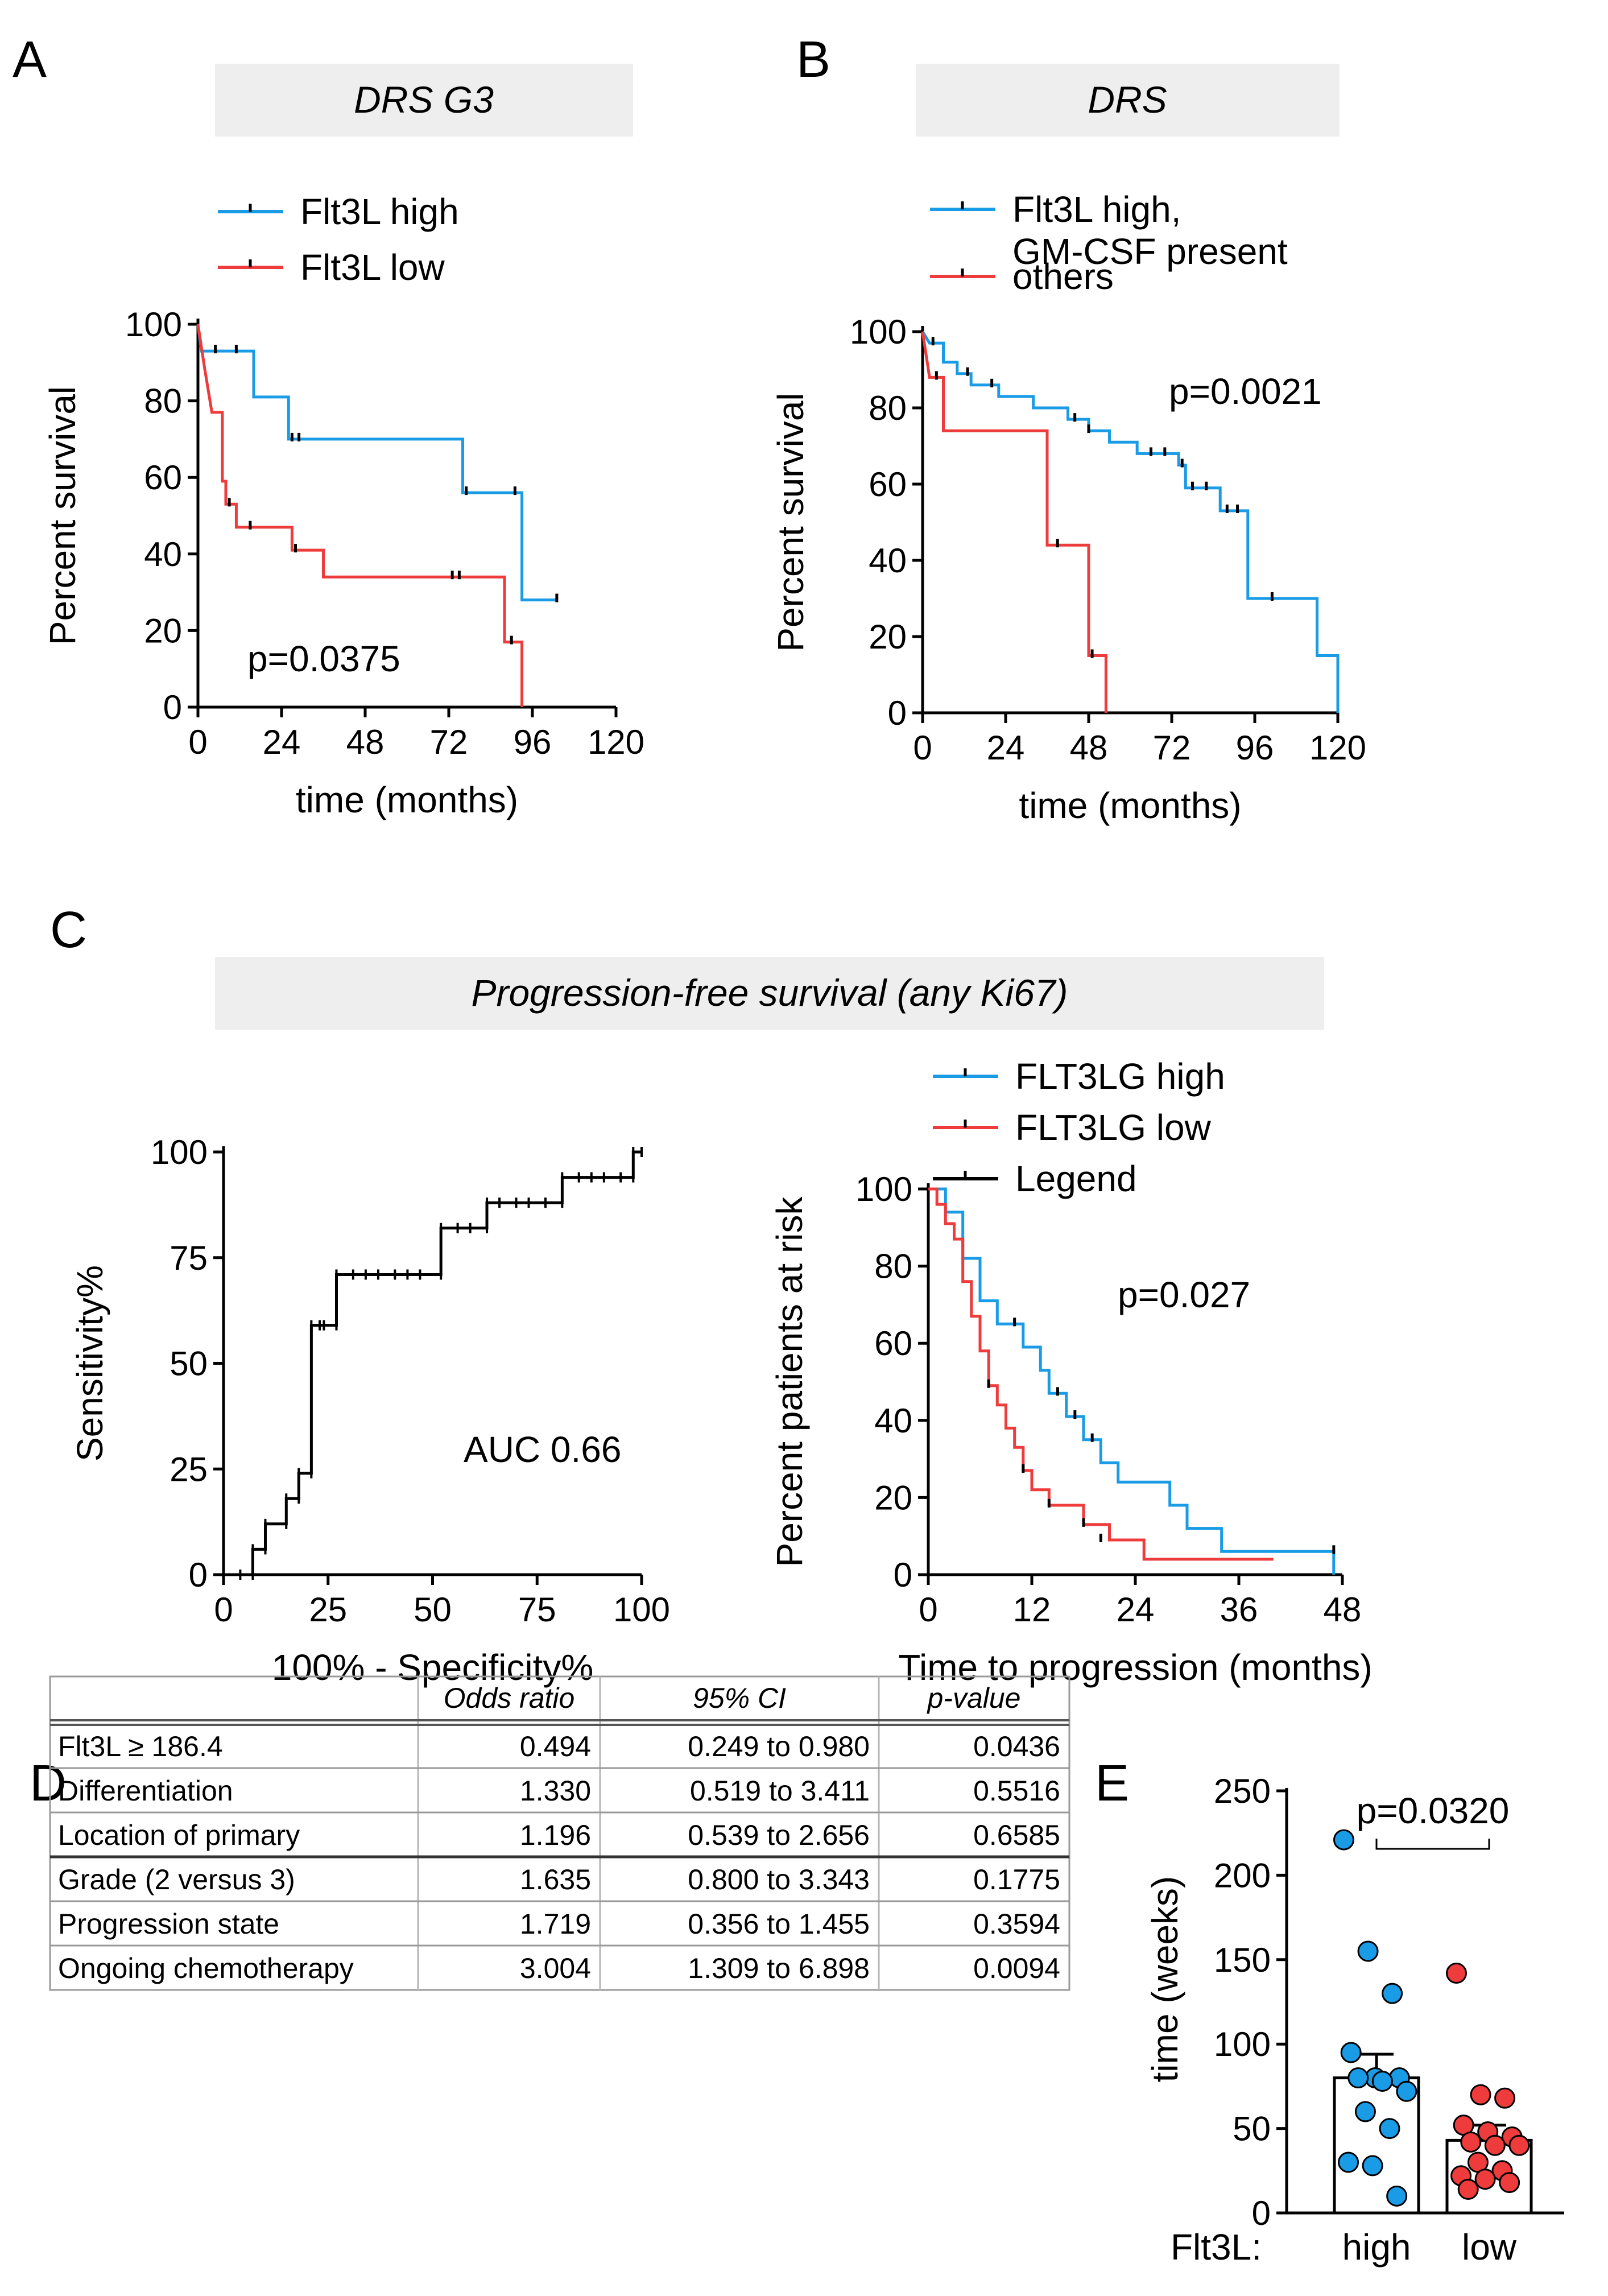  Describe the element at coordinates (813, 59) in the screenshot. I see `panel-letter-b: B` at that location.